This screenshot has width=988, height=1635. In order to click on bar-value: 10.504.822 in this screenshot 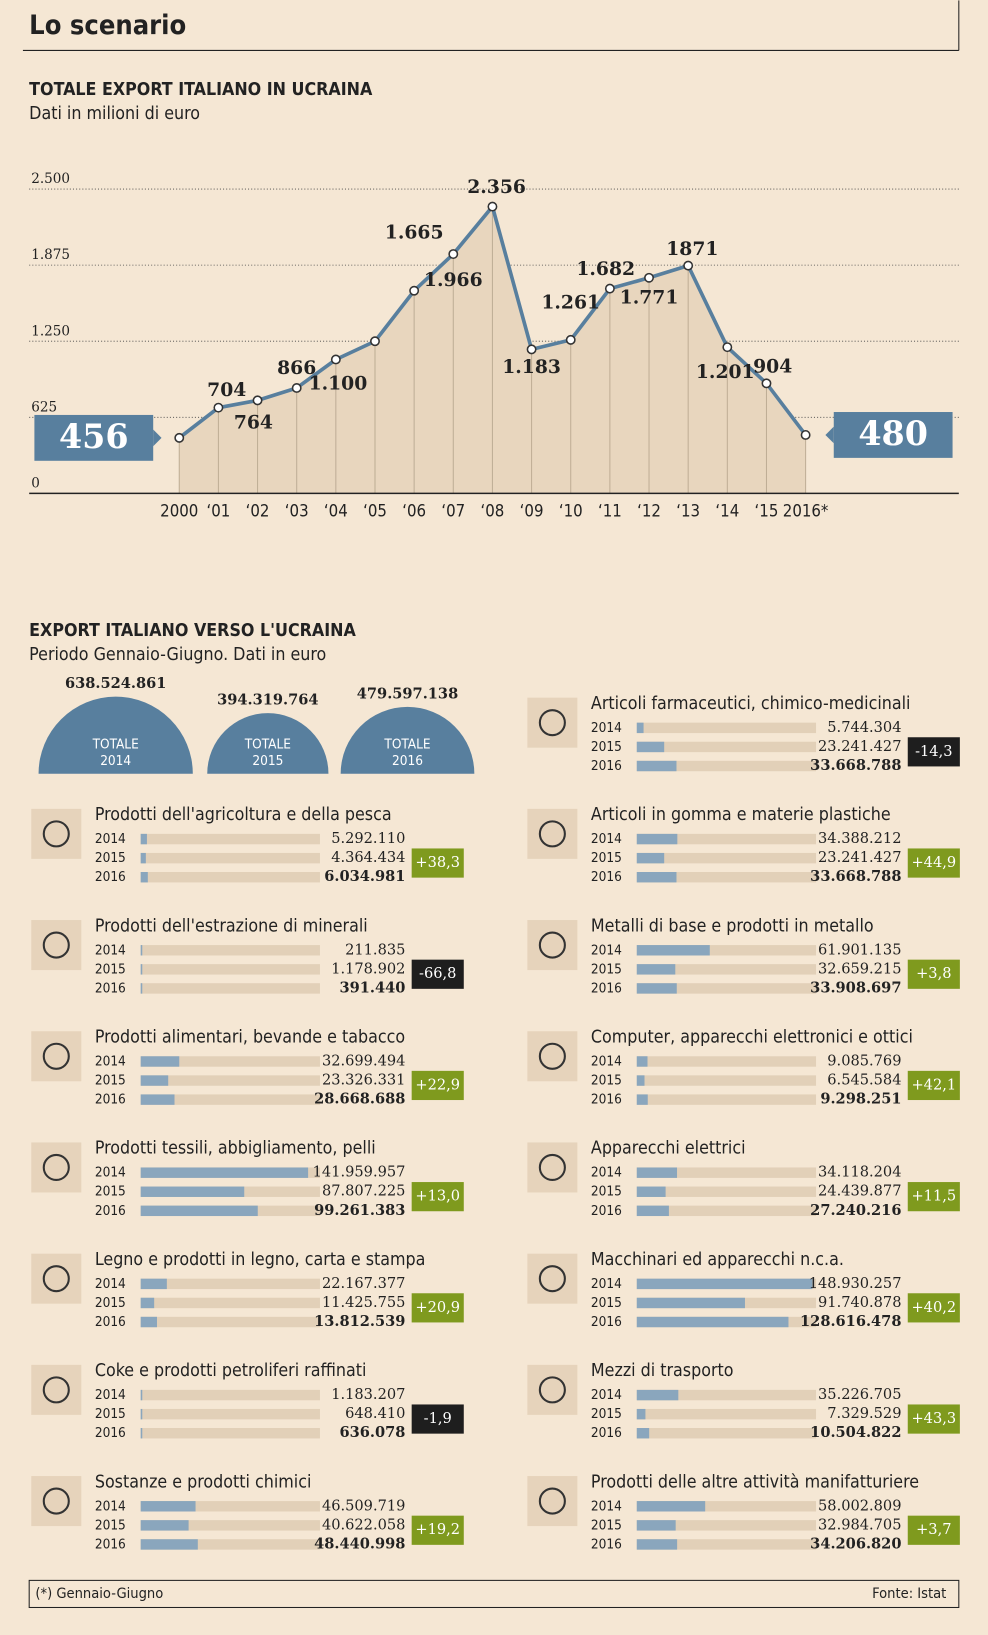, I will do `click(855, 1432)`.